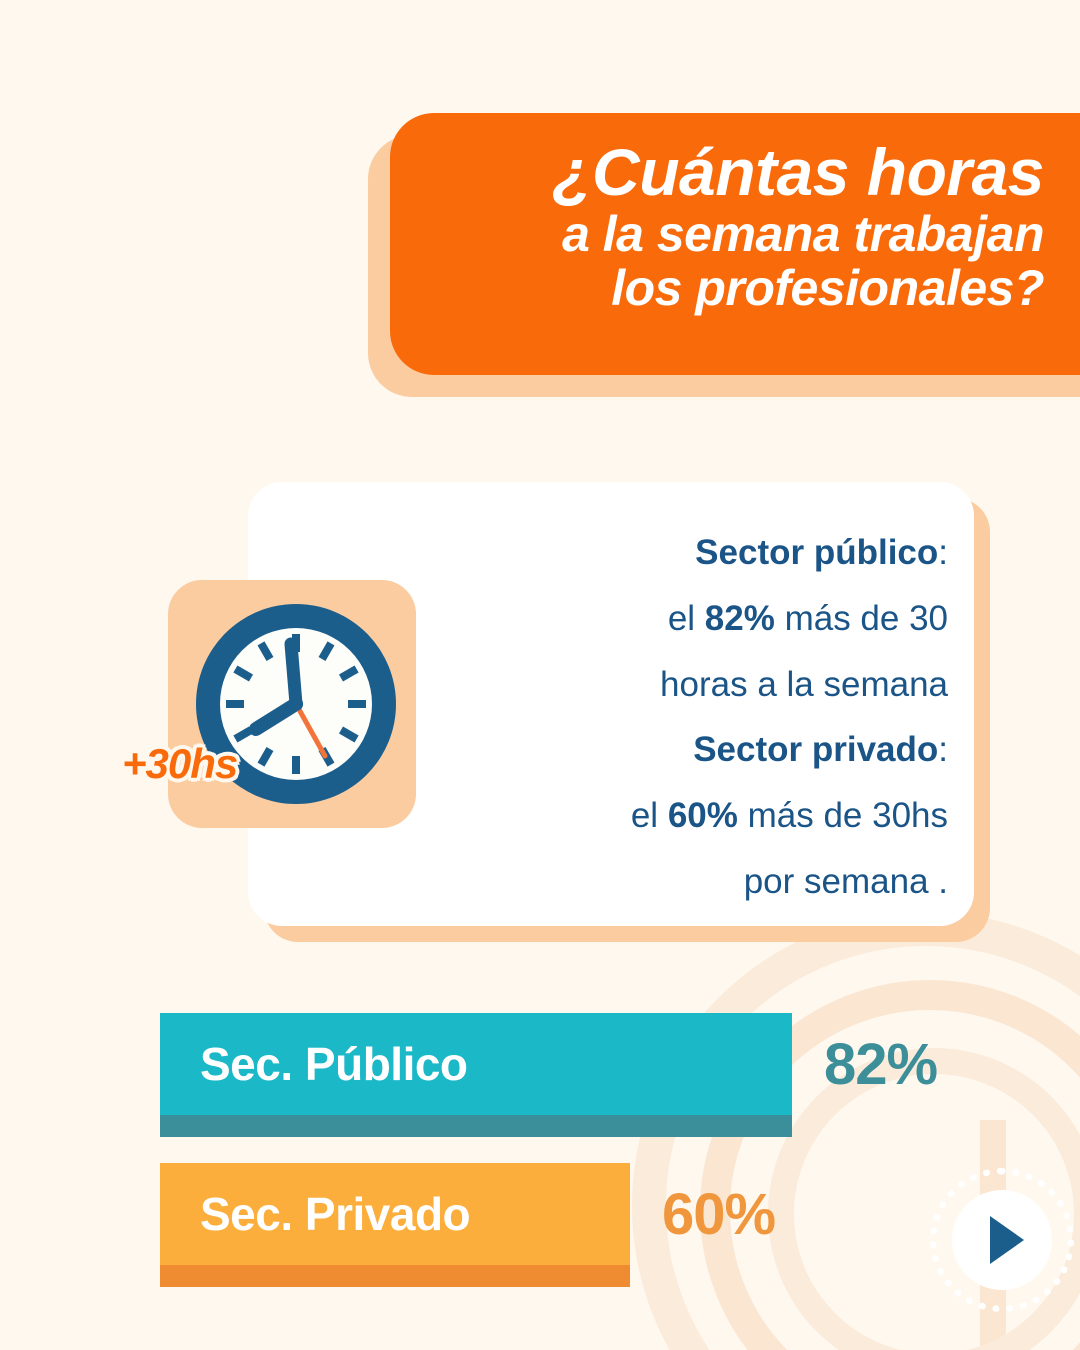 The width and height of the screenshot is (1080, 1350). What do you see at coordinates (296, 704) in the screenshot?
I see `alarm-clock-icon` at bounding box center [296, 704].